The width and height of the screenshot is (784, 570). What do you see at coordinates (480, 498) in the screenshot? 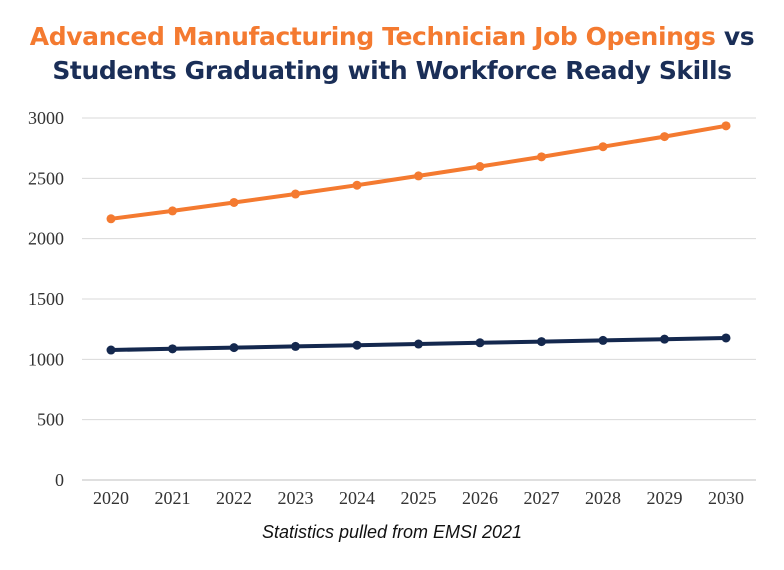
I see `x-tick-label: 2026` at bounding box center [480, 498].